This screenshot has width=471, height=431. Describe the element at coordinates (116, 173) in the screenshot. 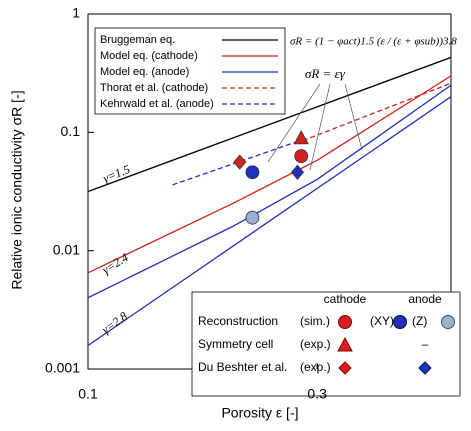

I see `annotation: γ=1.5` at that location.